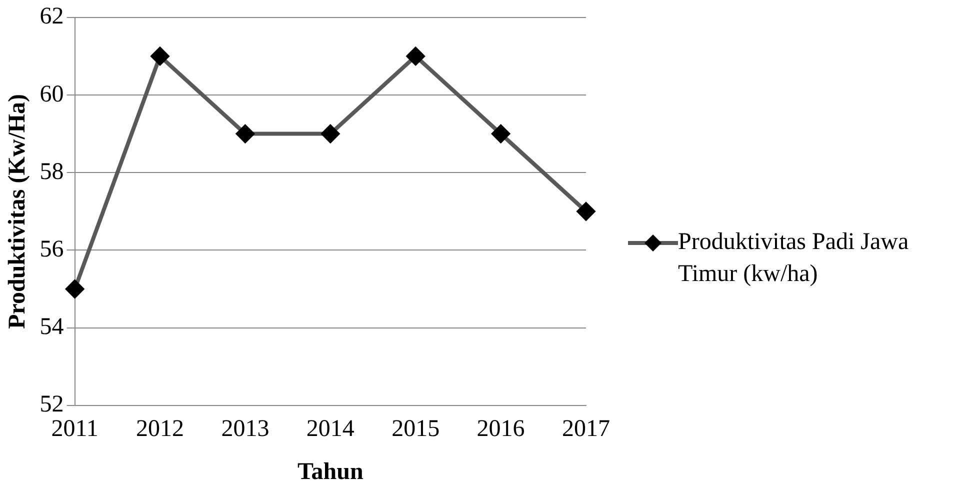 Image resolution: width=963 pixels, height=491 pixels. Describe the element at coordinates (500, 429) in the screenshot. I see `x-tick-label: 2016` at that location.